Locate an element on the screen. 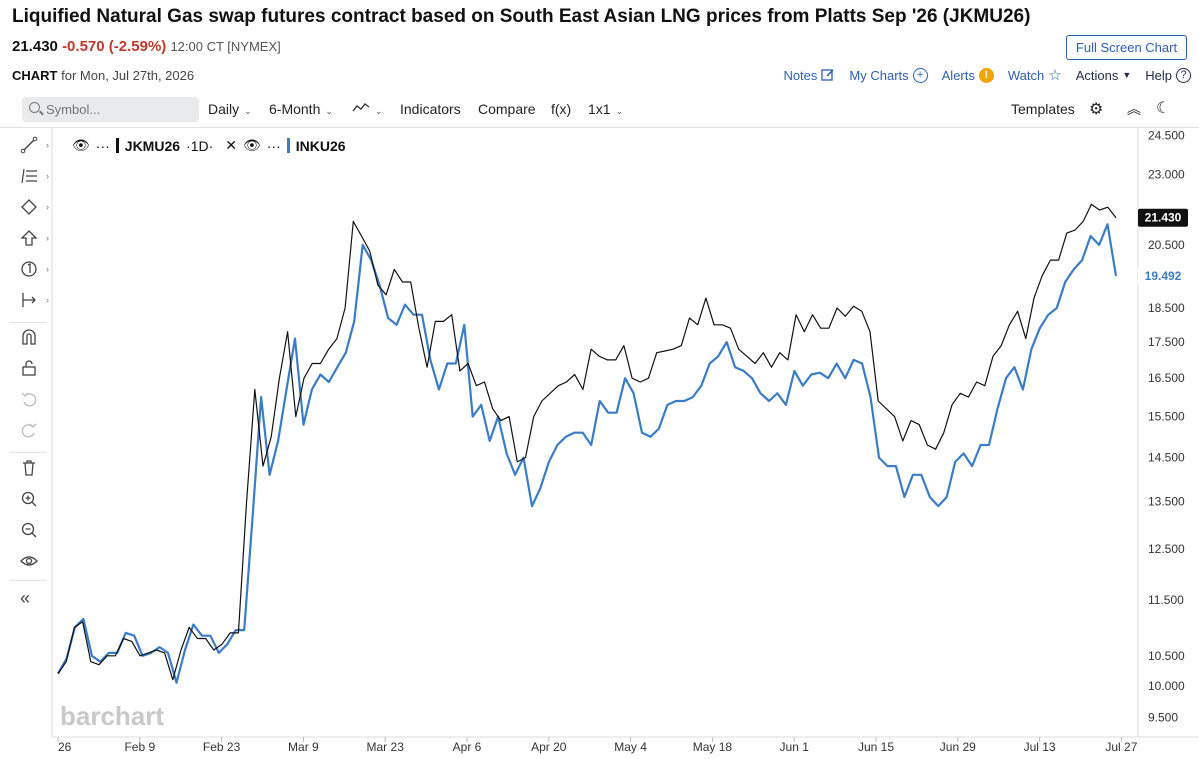 The image size is (1199, 759). y-tick-label: 14.500 is located at coordinates (1166, 458).